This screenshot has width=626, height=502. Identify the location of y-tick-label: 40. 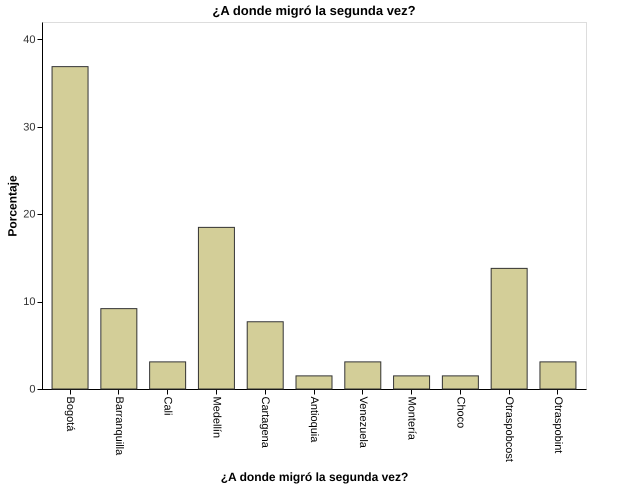
(29, 40).